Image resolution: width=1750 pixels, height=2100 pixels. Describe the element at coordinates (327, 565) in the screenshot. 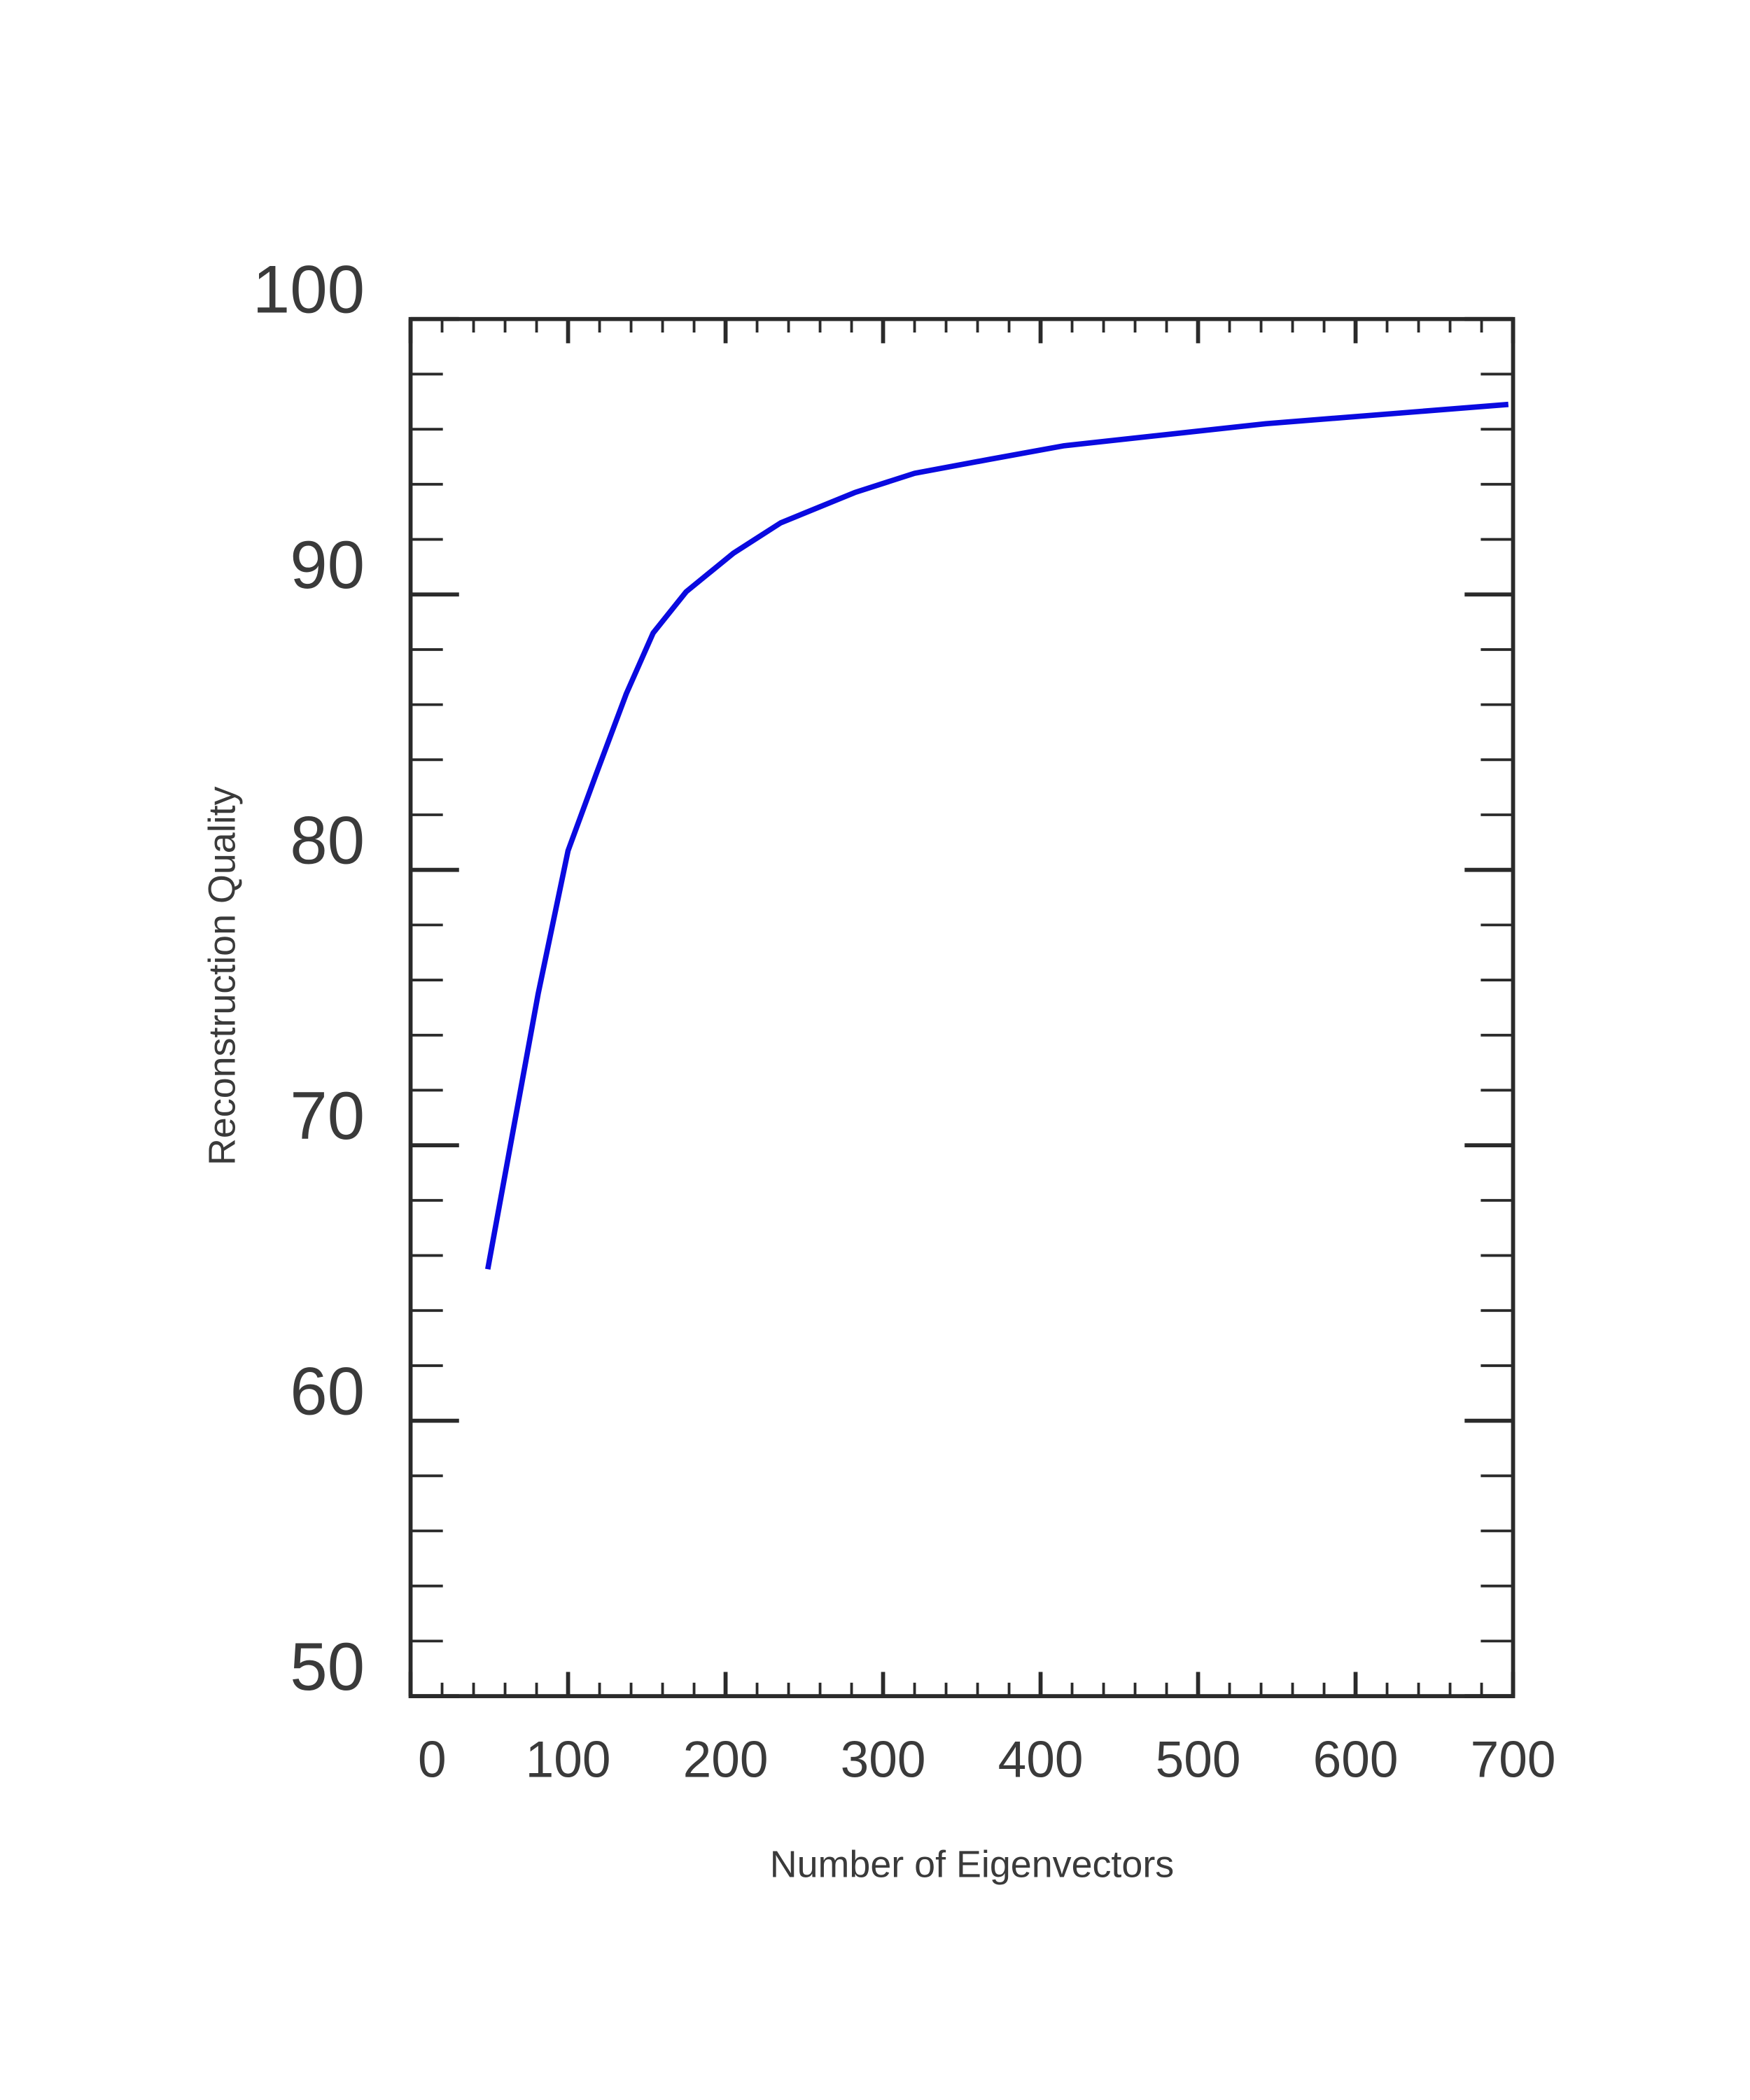

I see `y-tick-label: 90` at that location.